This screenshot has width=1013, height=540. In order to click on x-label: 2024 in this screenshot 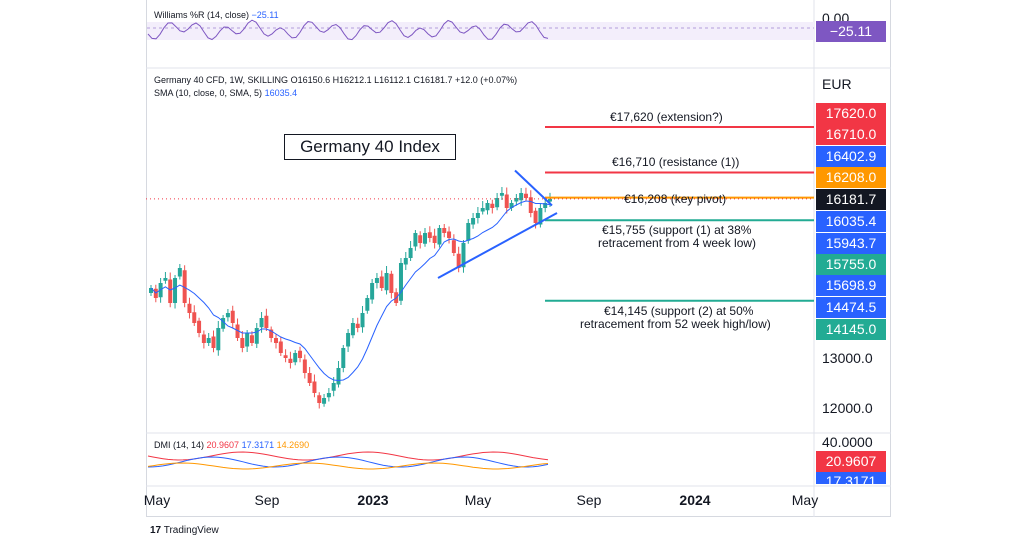, I will do `click(695, 500)`.